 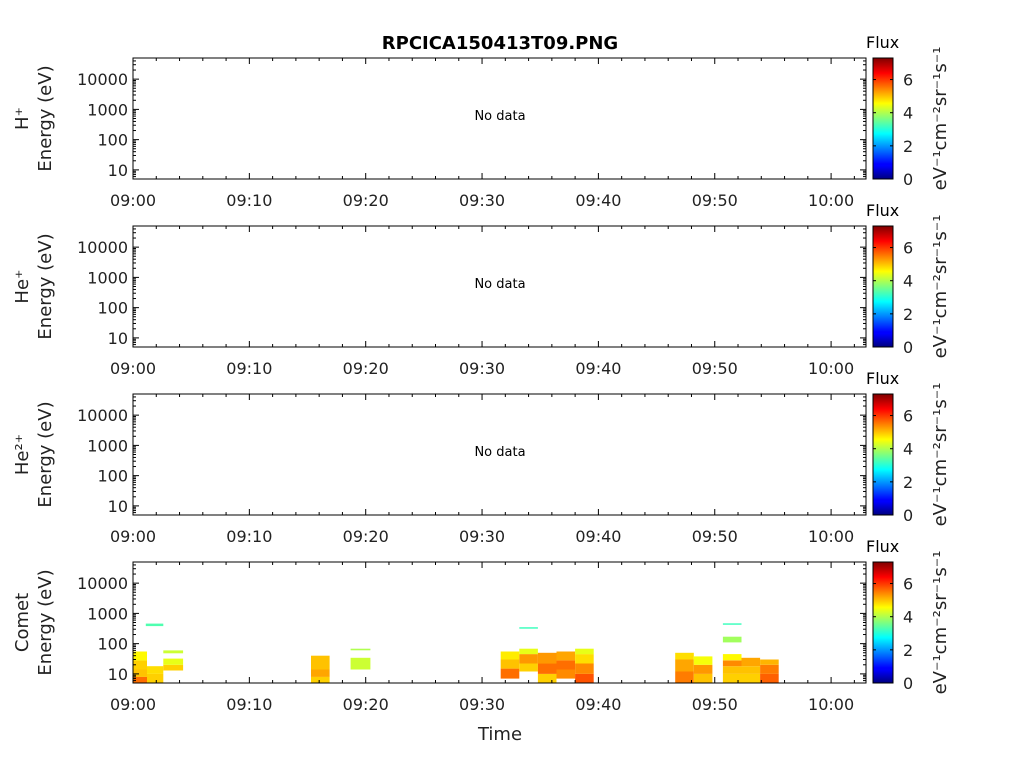 I want to click on x-axis-label: Time, so click(x=499, y=734).